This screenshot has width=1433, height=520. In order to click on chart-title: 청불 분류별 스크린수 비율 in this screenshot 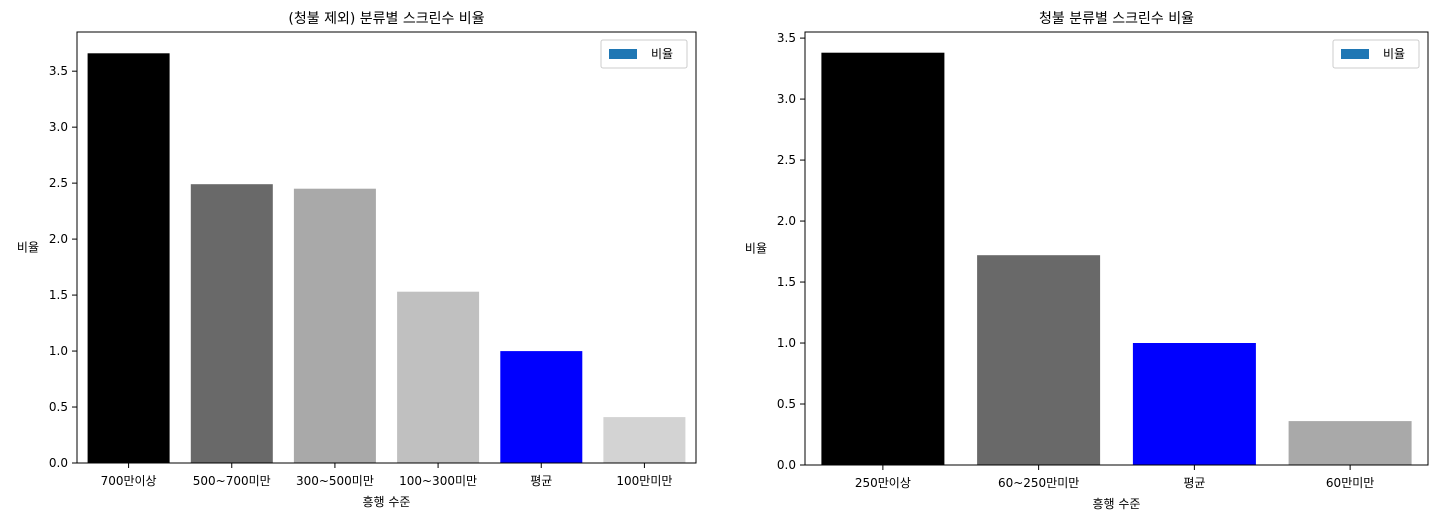, I will do `click(1116, 19)`.